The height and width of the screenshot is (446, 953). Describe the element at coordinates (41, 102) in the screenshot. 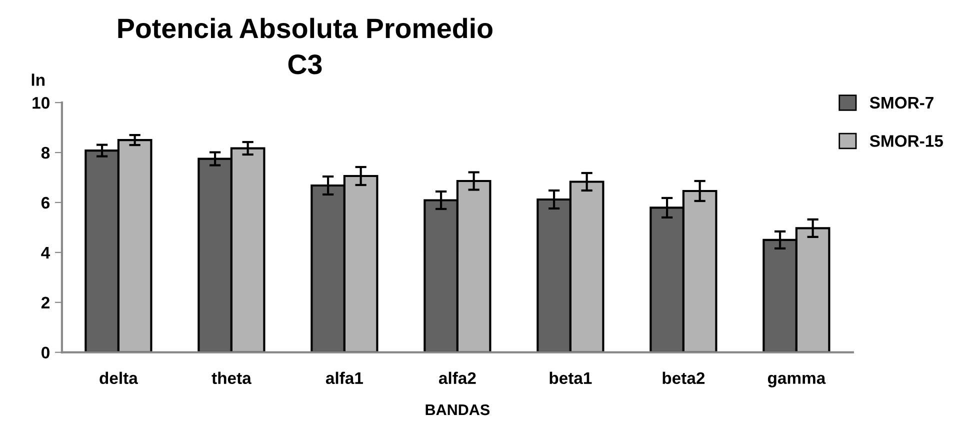

I see `y-tick-label: 10` at that location.